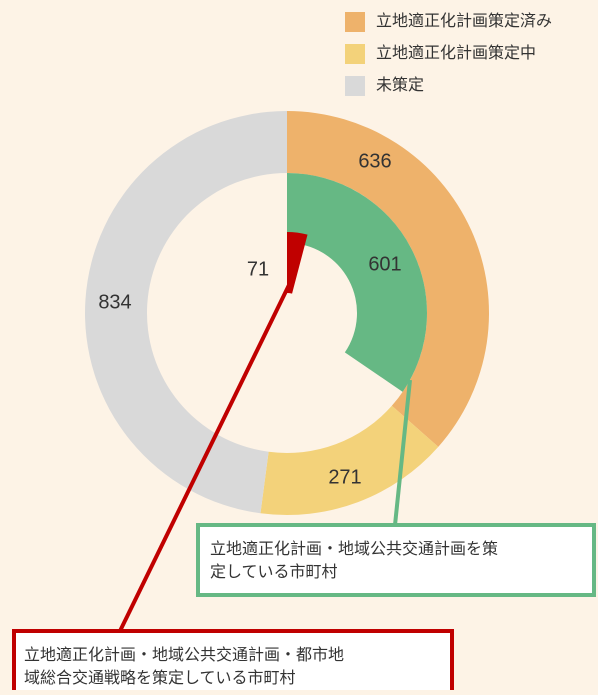 This screenshot has width=598, height=695. I want to click on data-label: 71, so click(258, 269).